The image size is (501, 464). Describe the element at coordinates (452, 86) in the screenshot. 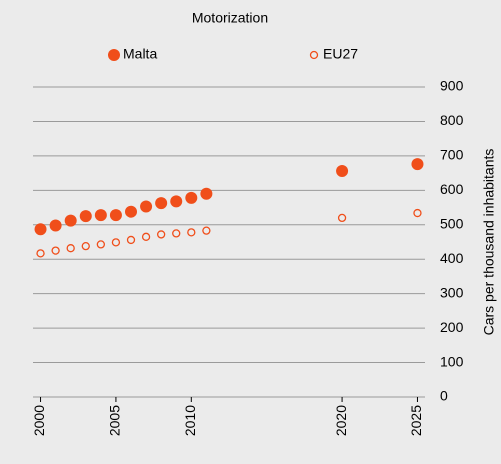

I see `y-tick-label: 900` at that location.